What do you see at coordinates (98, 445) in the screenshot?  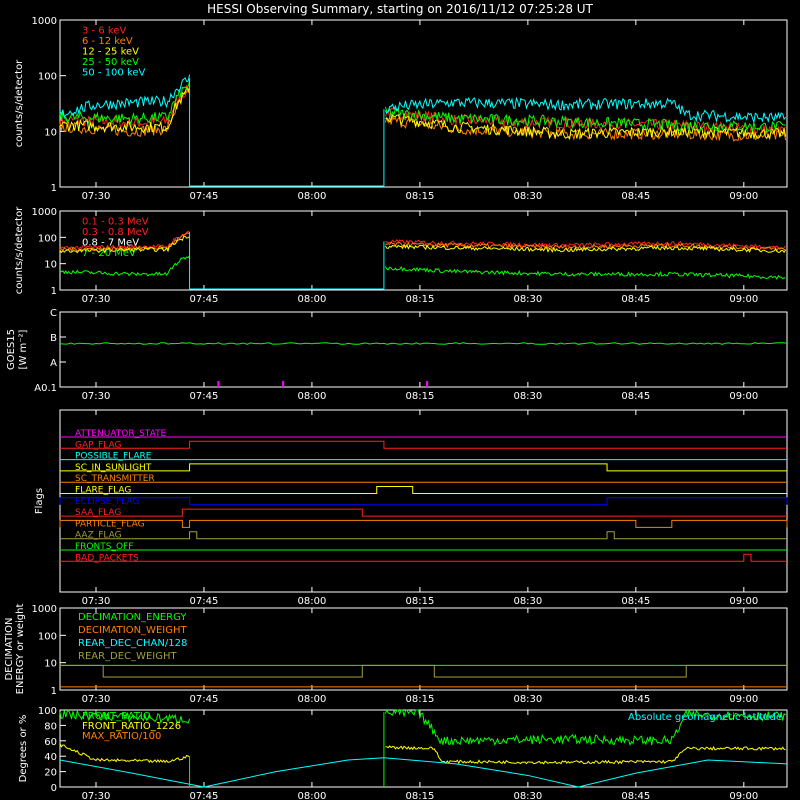 I see `flag-label: GAP_FLAG` at bounding box center [98, 445].